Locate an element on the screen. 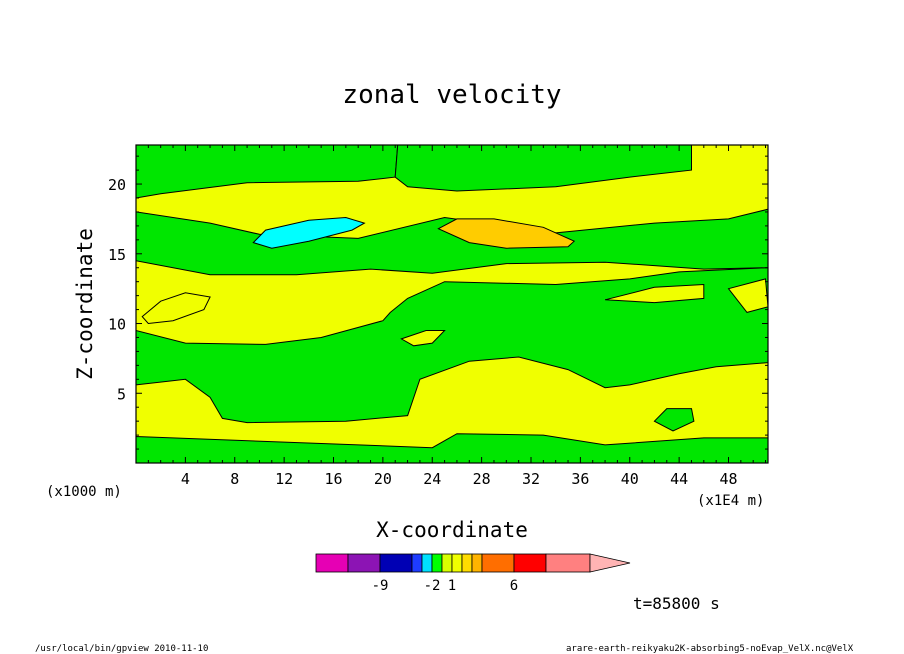 The width and height of the screenshot is (904, 654). footer-left: /usr/local/bin/gpview 2010-11-10 is located at coordinates (121, 649).